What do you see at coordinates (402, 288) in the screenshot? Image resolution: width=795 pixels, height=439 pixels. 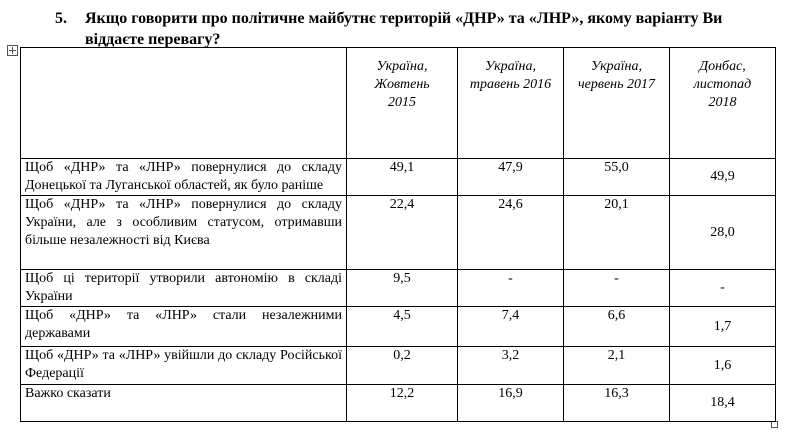 I see `value-cell: 9,5` at bounding box center [402, 288].